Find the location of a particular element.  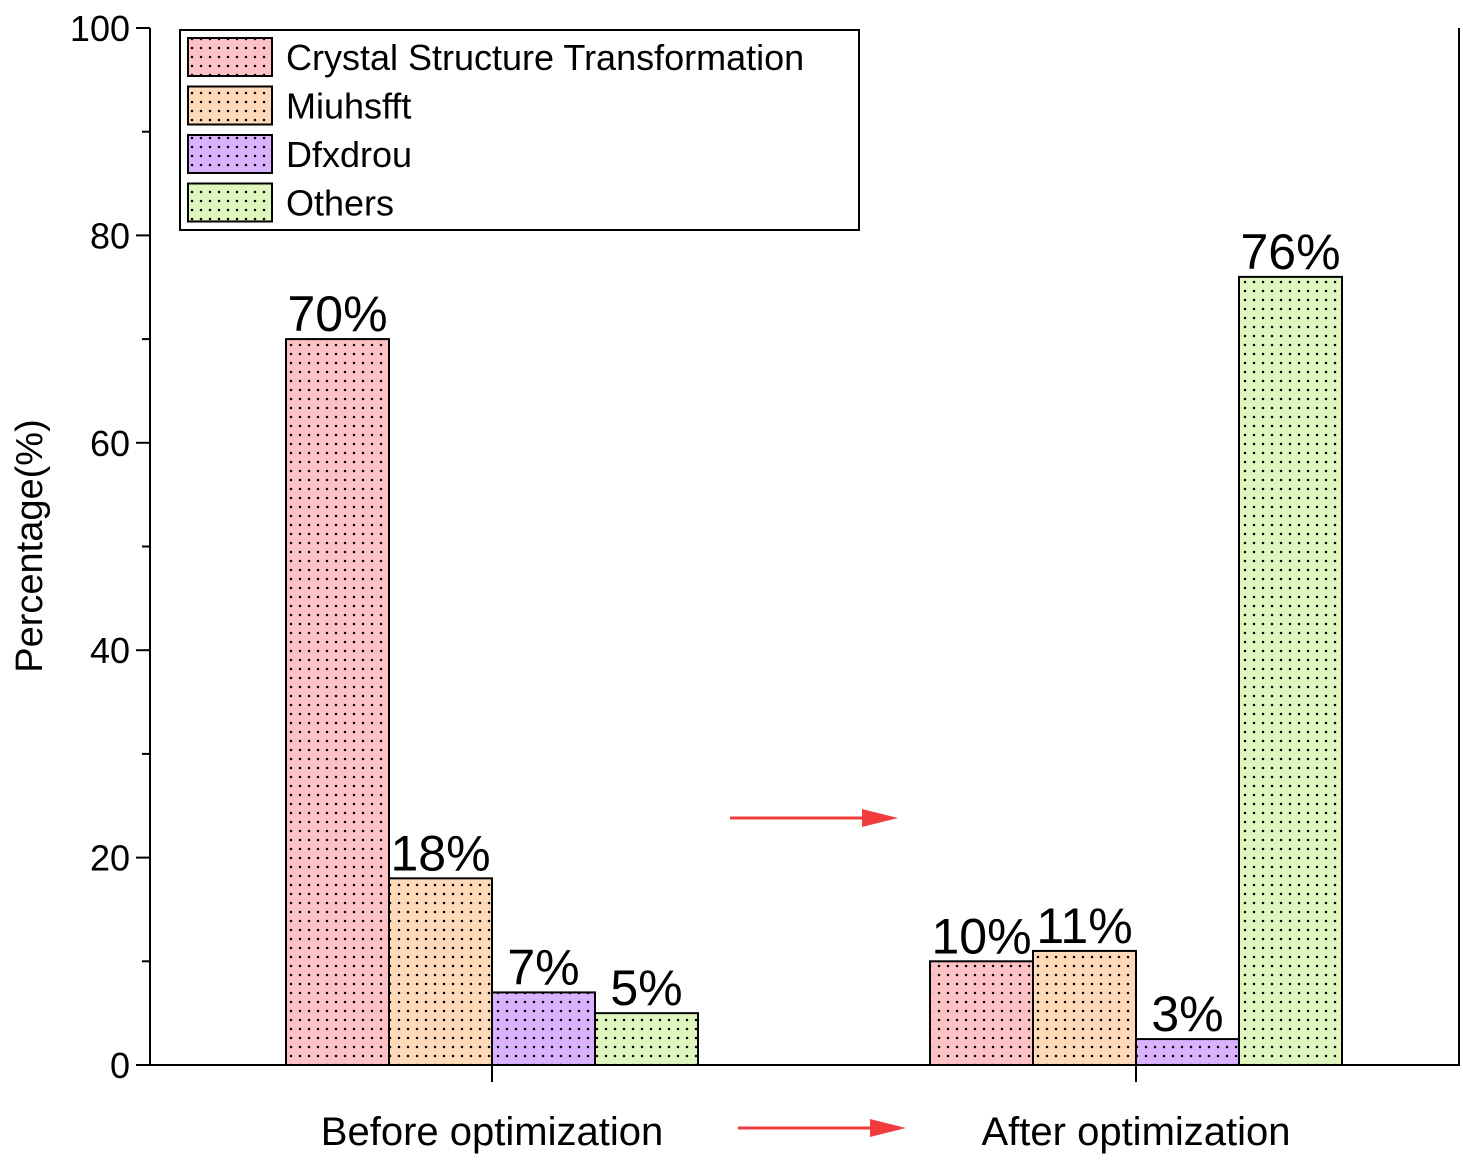

data-label: 3% is located at coordinates (1187, 1014).